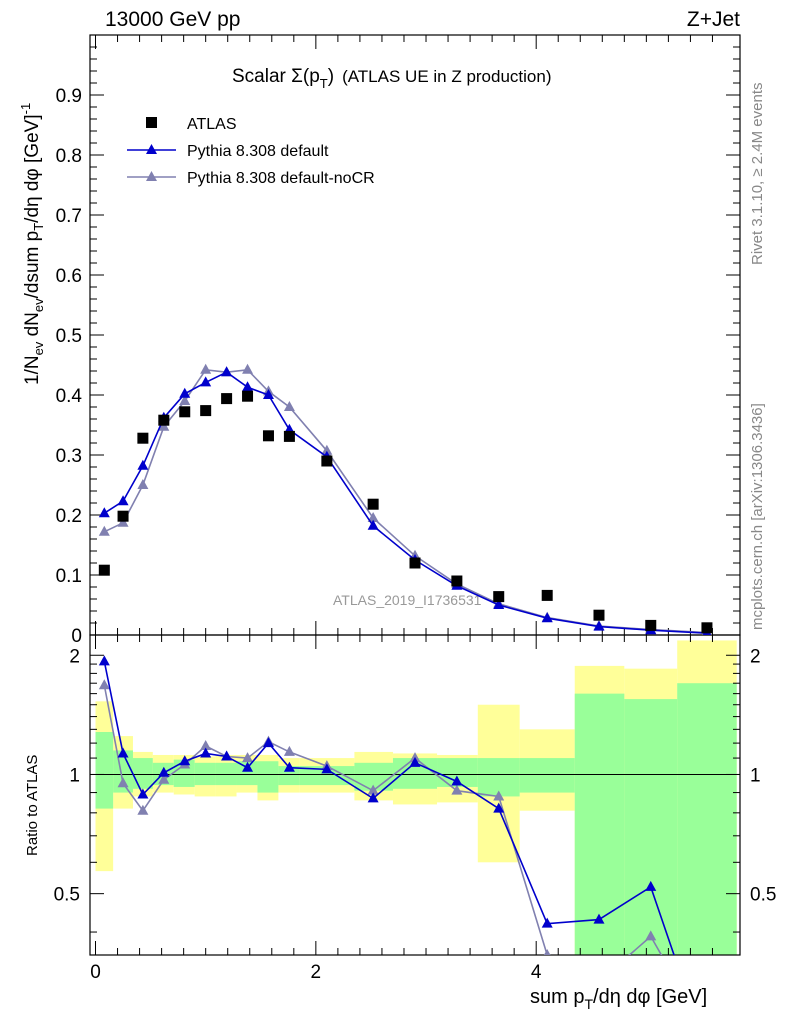  What do you see at coordinates (536, 972) in the screenshot?
I see `x-tick-label: 4` at bounding box center [536, 972].